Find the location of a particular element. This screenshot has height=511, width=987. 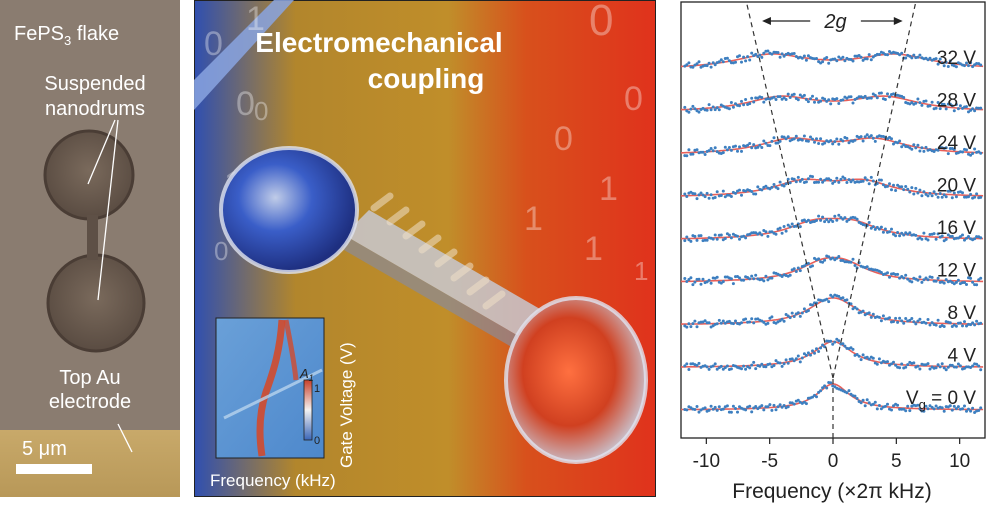

x-tick-label: 5 is located at coordinates (896, 461).